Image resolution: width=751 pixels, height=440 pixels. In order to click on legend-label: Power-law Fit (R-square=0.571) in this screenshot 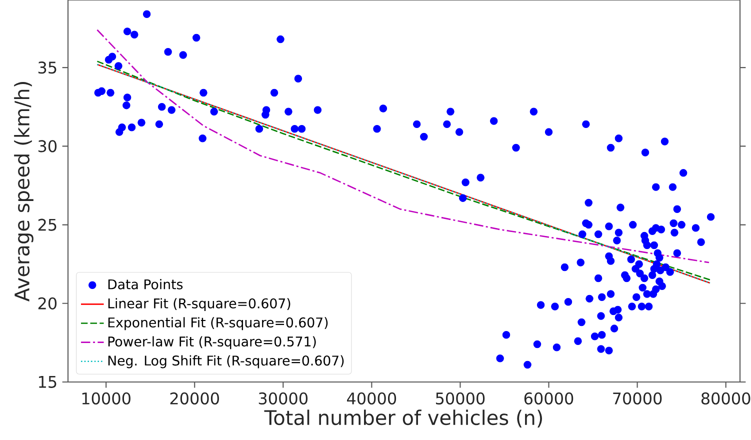, I will do `click(212, 343)`.